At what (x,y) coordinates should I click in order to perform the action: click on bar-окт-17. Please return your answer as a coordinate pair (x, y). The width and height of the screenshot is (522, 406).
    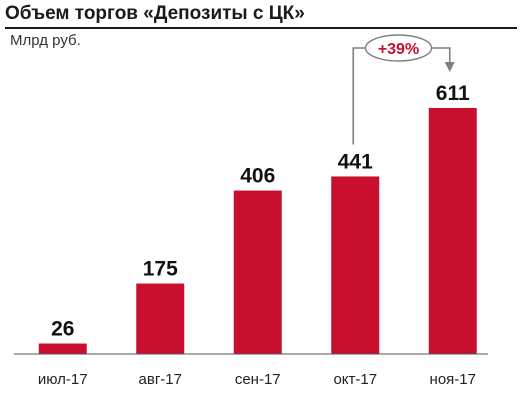
    Looking at the image, I should click on (355, 265).